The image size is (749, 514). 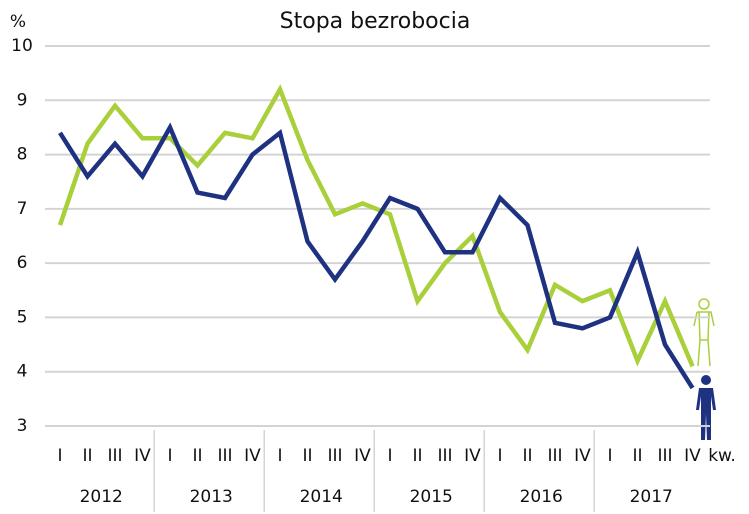 What do you see at coordinates (722, 456) in the screenshot?
I see `x-axis-label: kw.` at bounding box center [722, 456].